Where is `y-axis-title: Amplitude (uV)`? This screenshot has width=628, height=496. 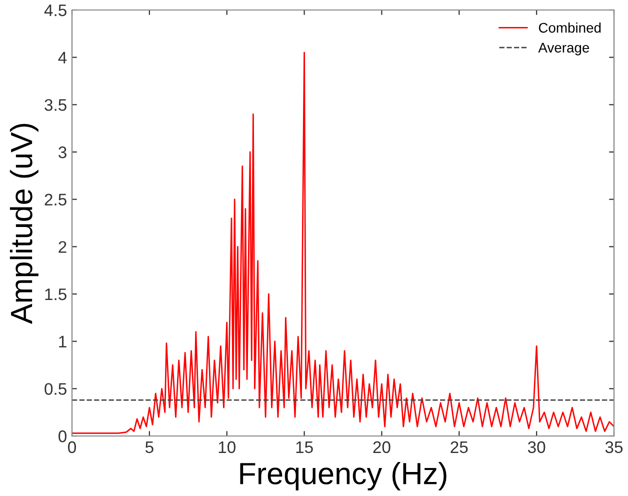 y-axis-title: Amplitude (uV) is located at coordinates (24, 224).